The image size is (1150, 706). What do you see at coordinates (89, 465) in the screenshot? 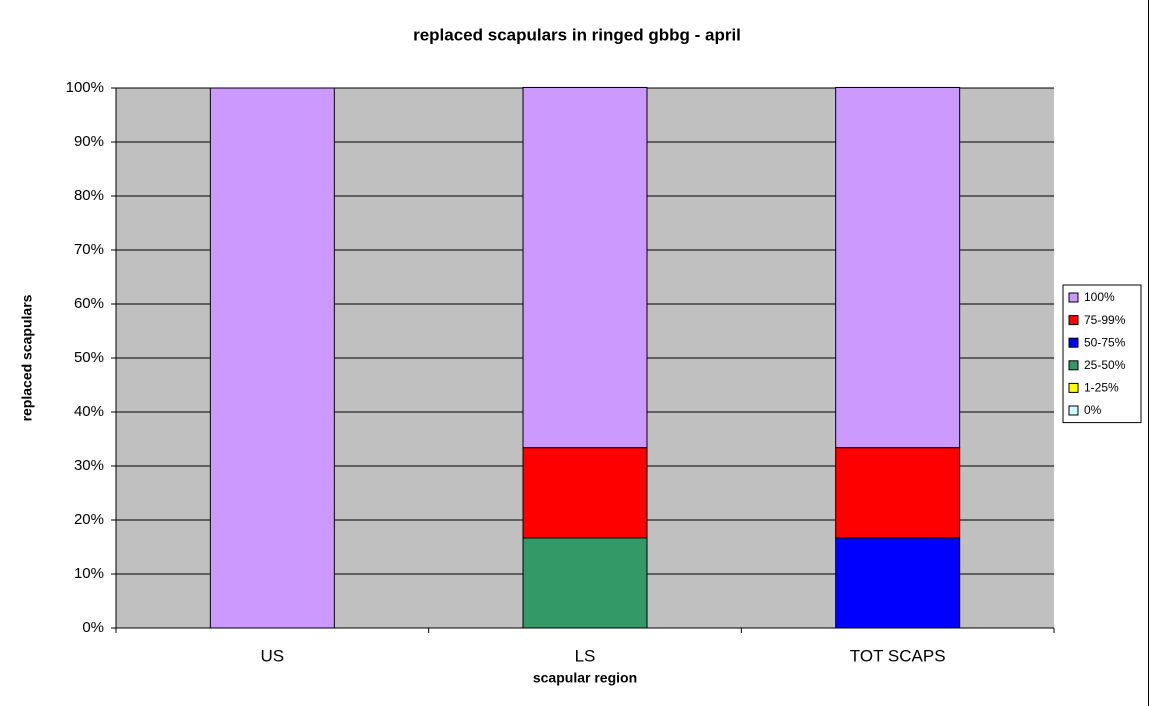
I see `y-tick-label: 30%` at bounding box center [89, 465].